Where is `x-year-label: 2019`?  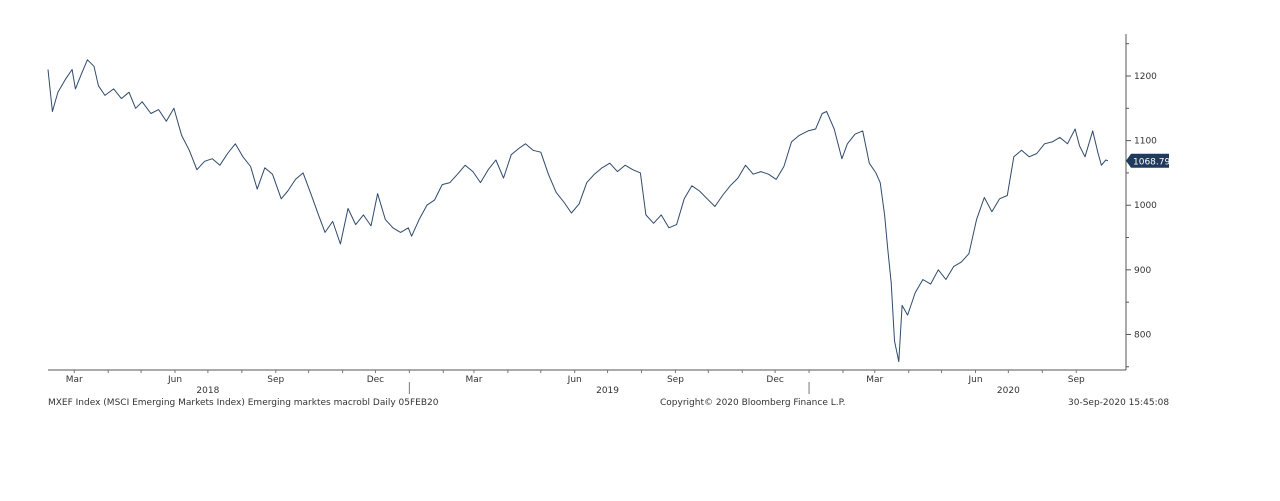
x-year-label: 2019 is located at coordinates (607, 391).